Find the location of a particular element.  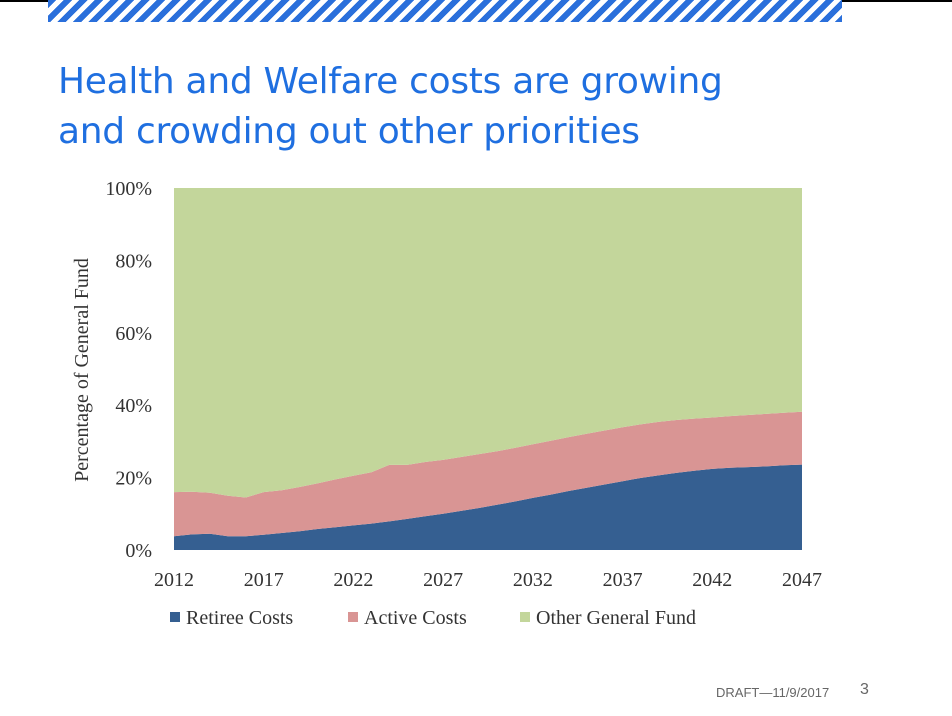

x-axis-ticks: 2012 2017 2022 2027 2032 2037 2042 2047 is located at coordinates (488, 580).